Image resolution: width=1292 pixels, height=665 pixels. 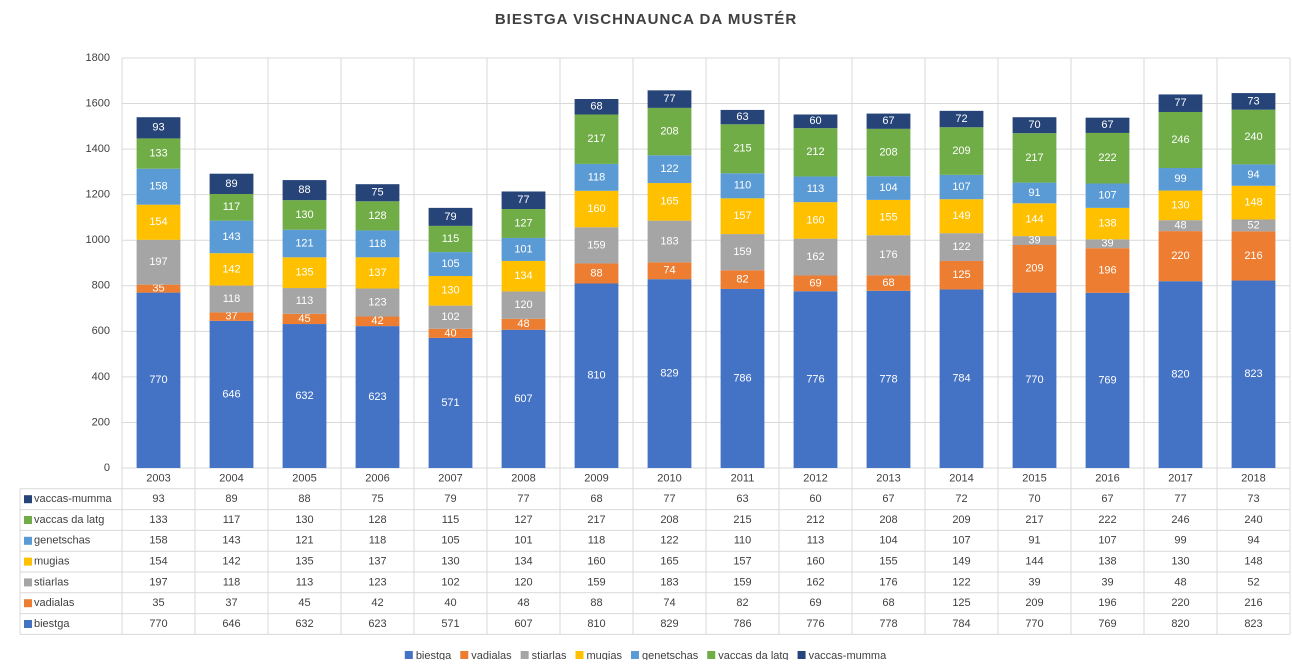 What do you see at coordinates (815, 562) in the screenshot?
I see `table-cell: 160` at bounding box center [815, 562].